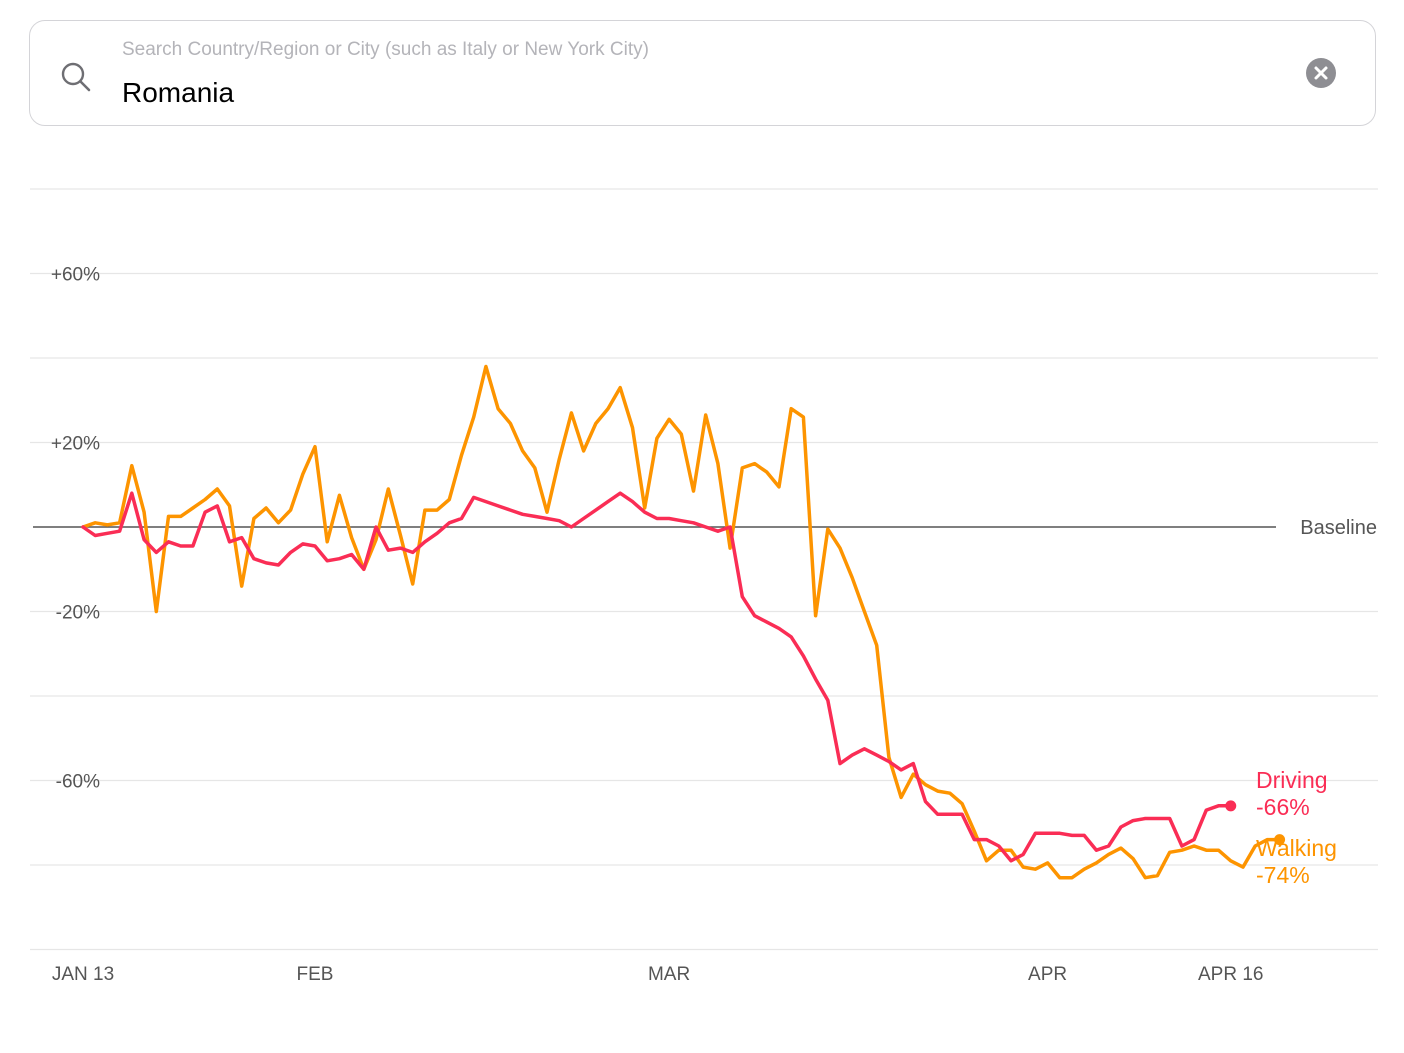 The height and width of the screenshot is (1053, 1404). Describe the element at coordinates (75, 529) in the screenshot. I see `y-axis-labels: +60% +20% -20% -60%` at that location.